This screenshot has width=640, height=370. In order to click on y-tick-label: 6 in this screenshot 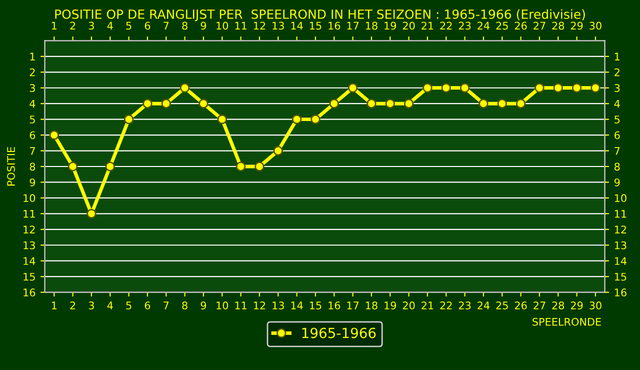, I will do `click(33, 135)`.